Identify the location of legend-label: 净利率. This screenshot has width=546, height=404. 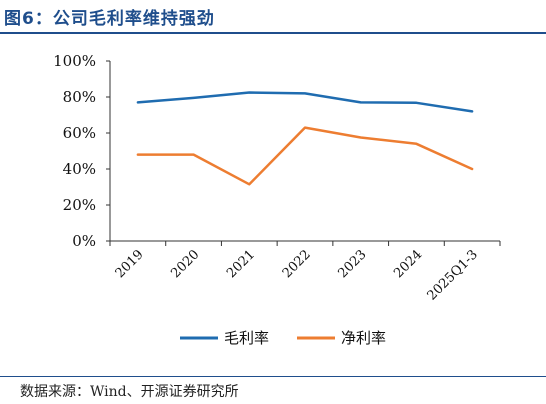
(363, 338).